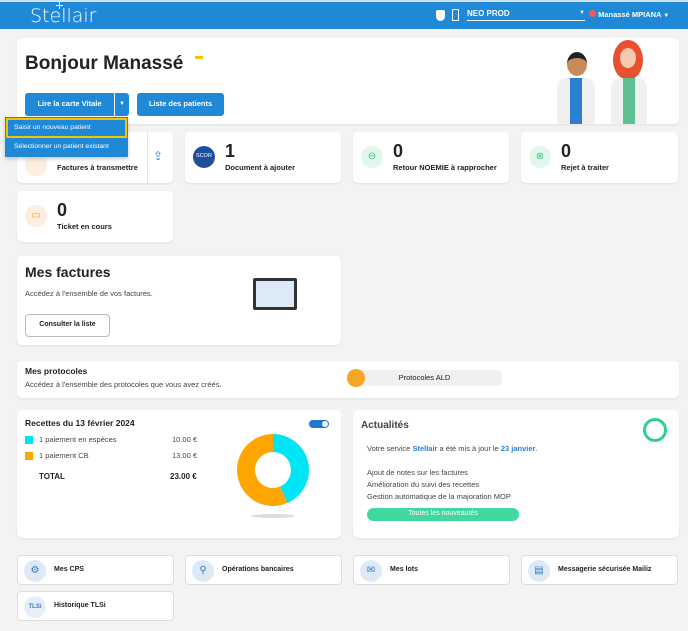  What do you see at coordinates (64, 455) in the screenshot?
I see `legend-label: 1 paiement CB` at bounding box center [64, 455].